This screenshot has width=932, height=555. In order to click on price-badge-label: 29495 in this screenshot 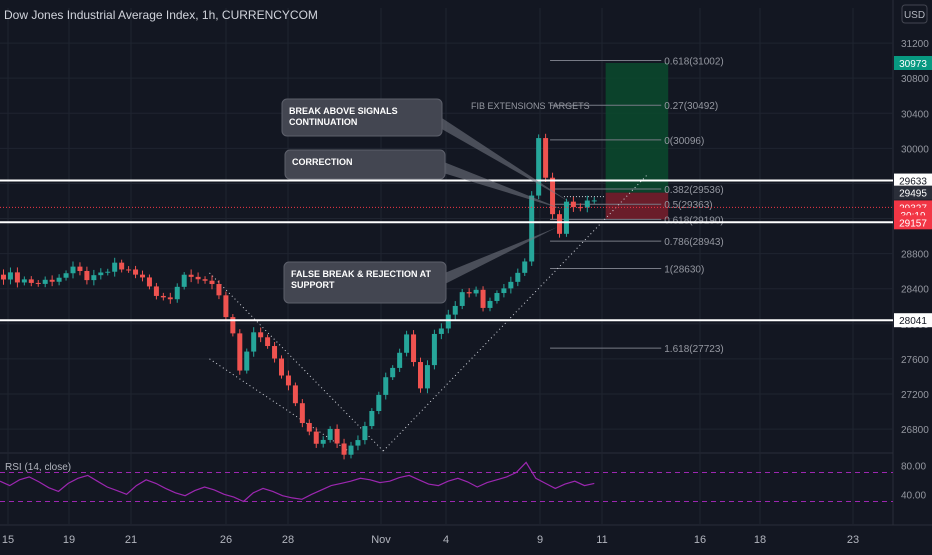, I will do `click(913, 194)`.